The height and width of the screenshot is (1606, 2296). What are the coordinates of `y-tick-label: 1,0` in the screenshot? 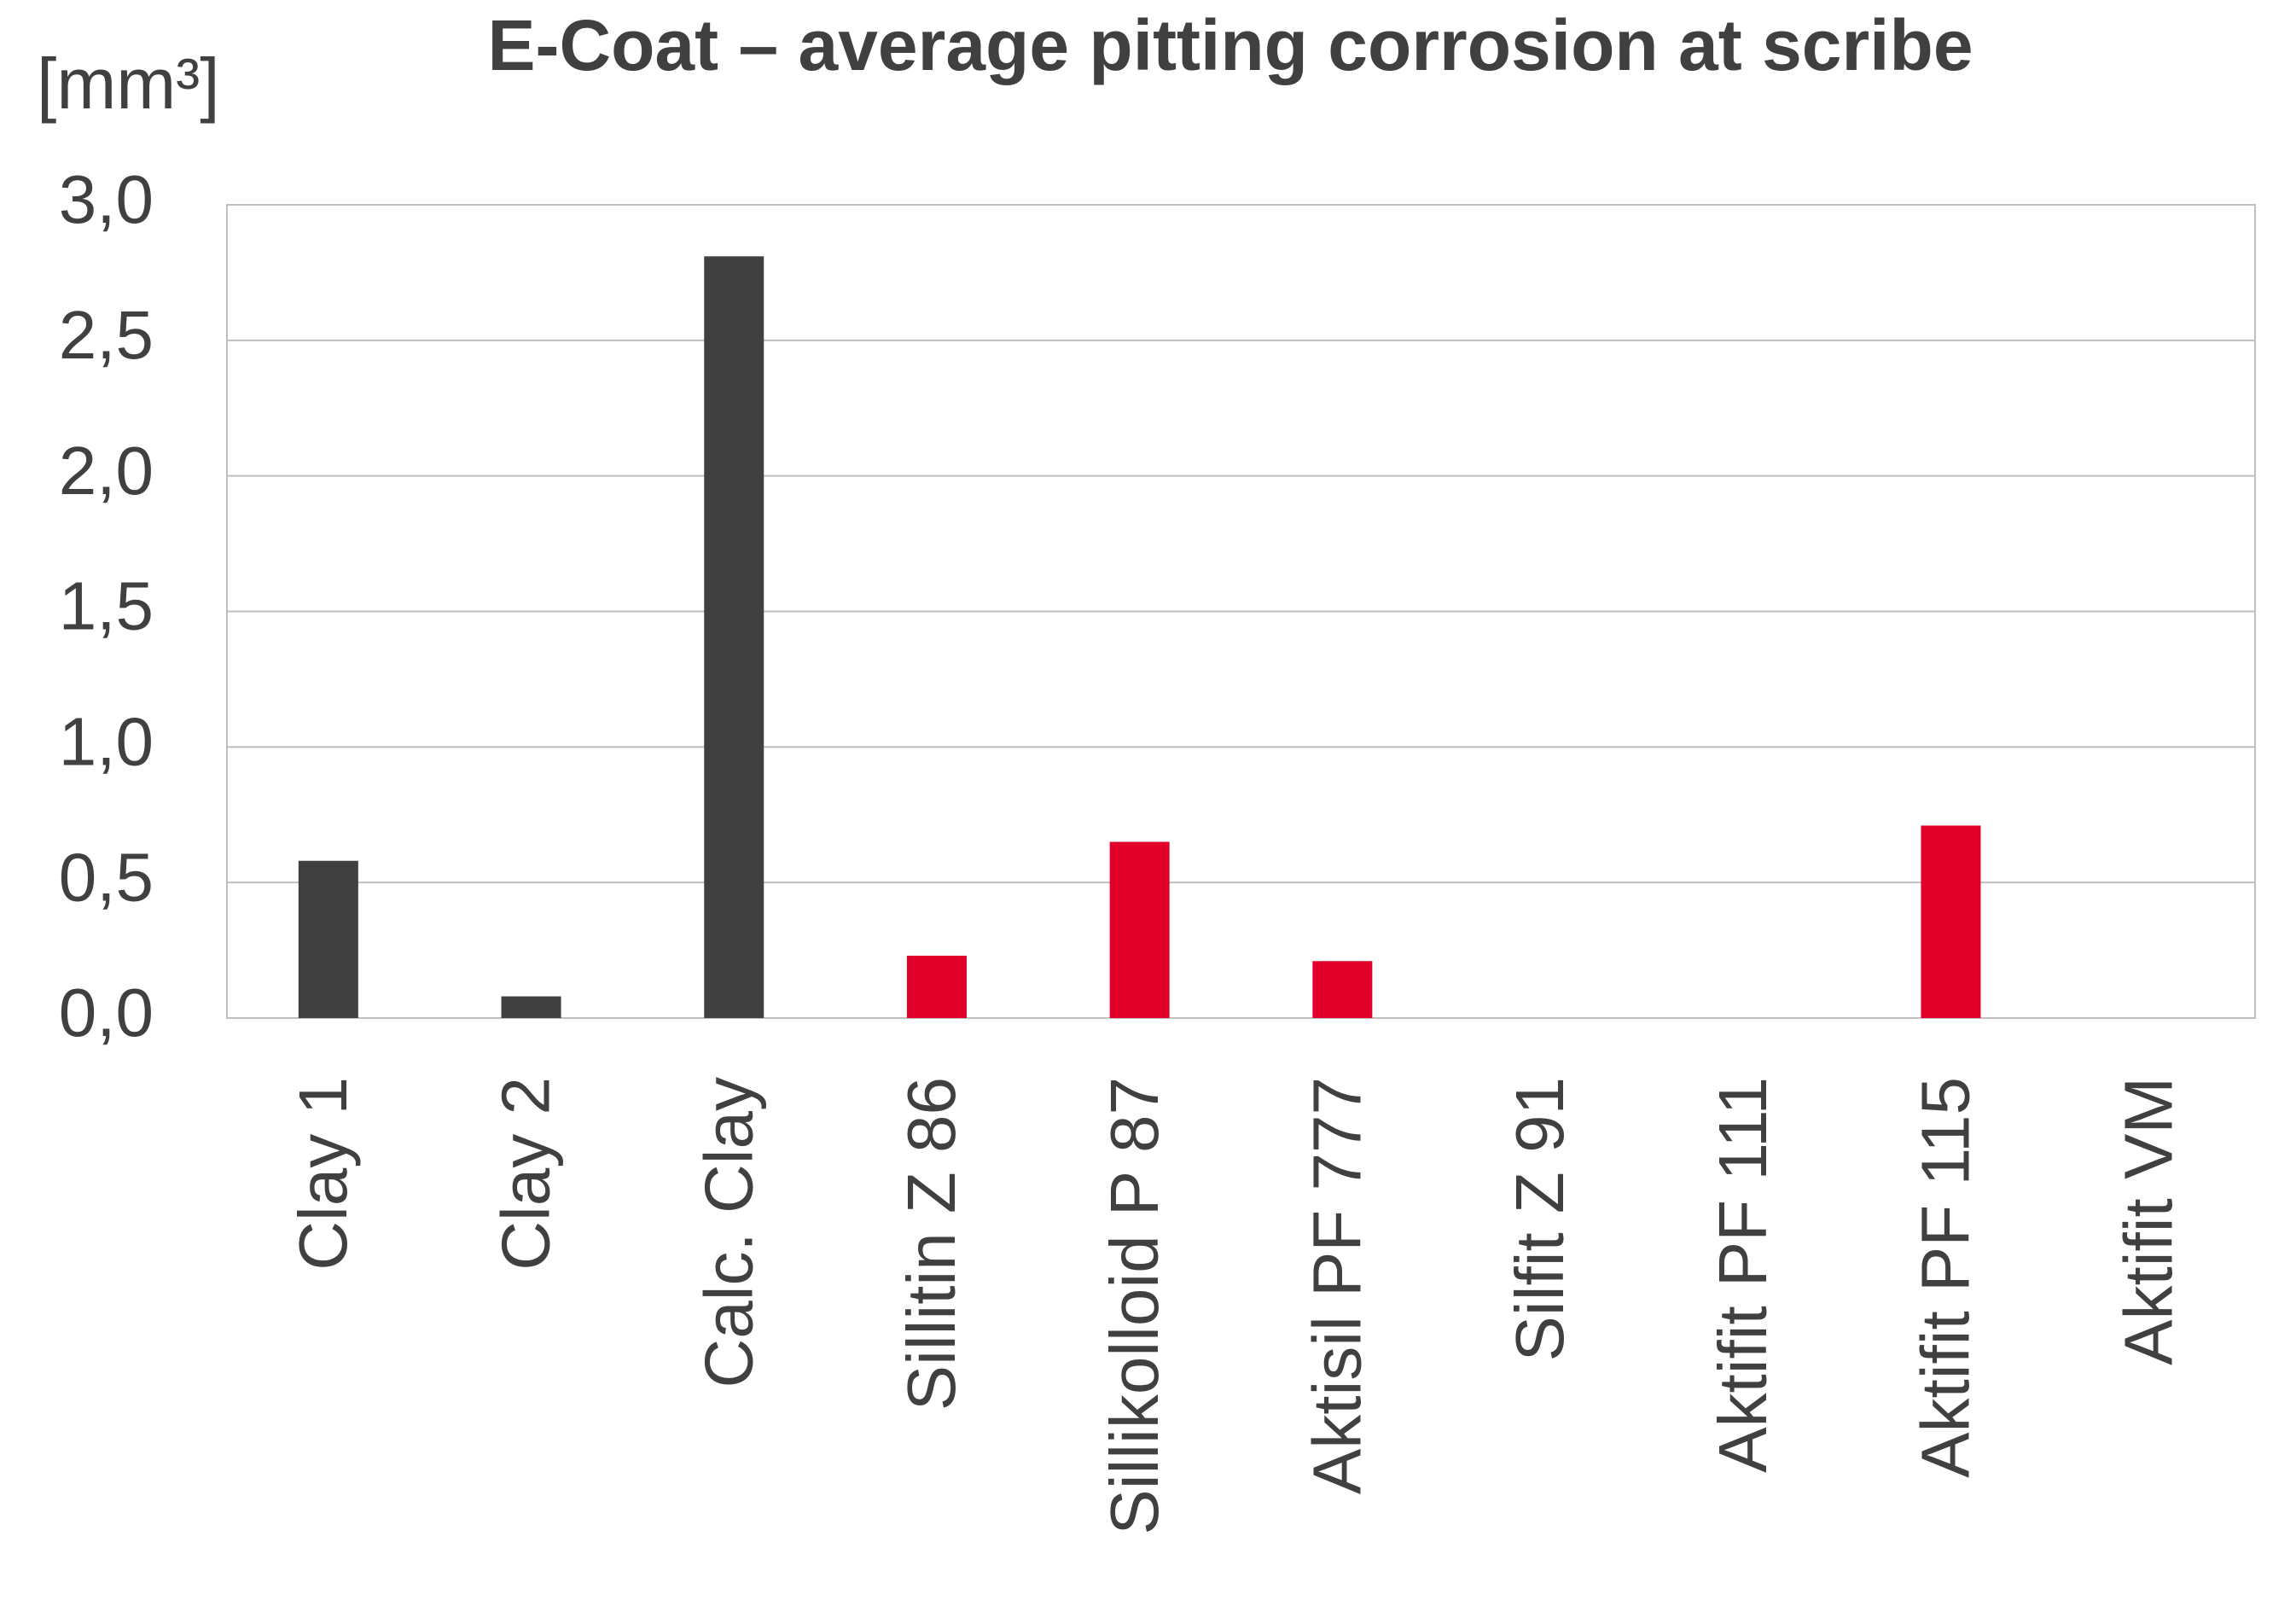 It's located at (106, 741).